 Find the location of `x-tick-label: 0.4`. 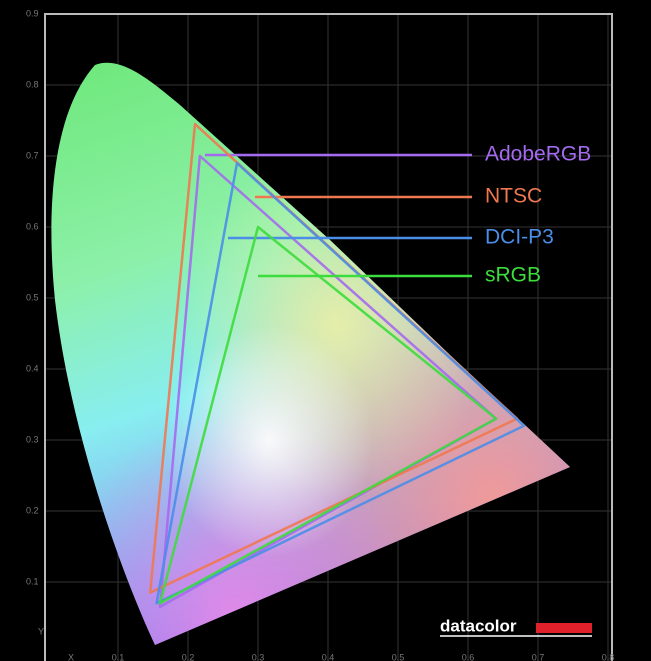

x-tick-label: 0.4 is located at coordinates (328, 656).